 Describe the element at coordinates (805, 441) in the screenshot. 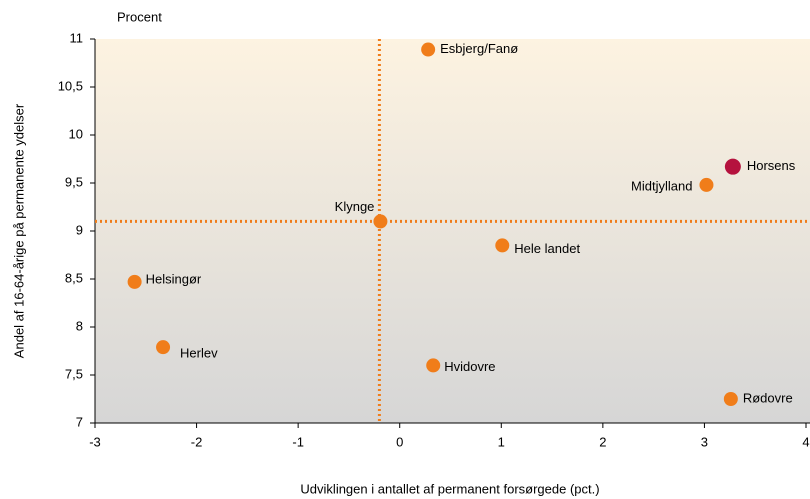

I see `x-tick-label: 4` at that location.